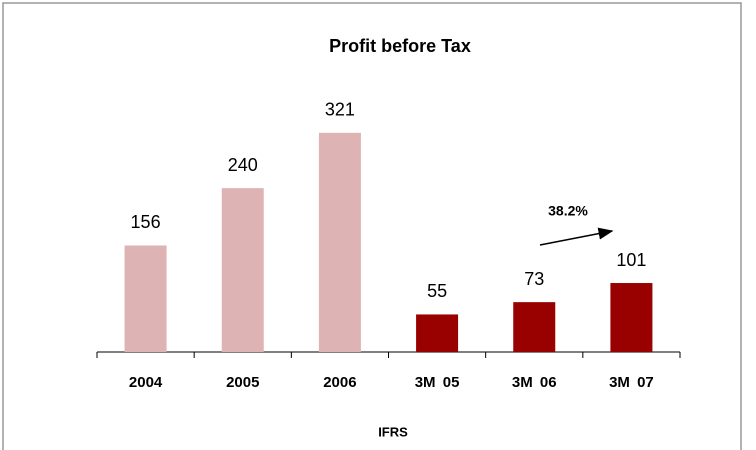 The height and width of the screenshot is (450, 756). What do you see at coordinates (400, 46) in the screenshot?
I see `chart-title: Profit before Tax` at bounding box center [400, 46].